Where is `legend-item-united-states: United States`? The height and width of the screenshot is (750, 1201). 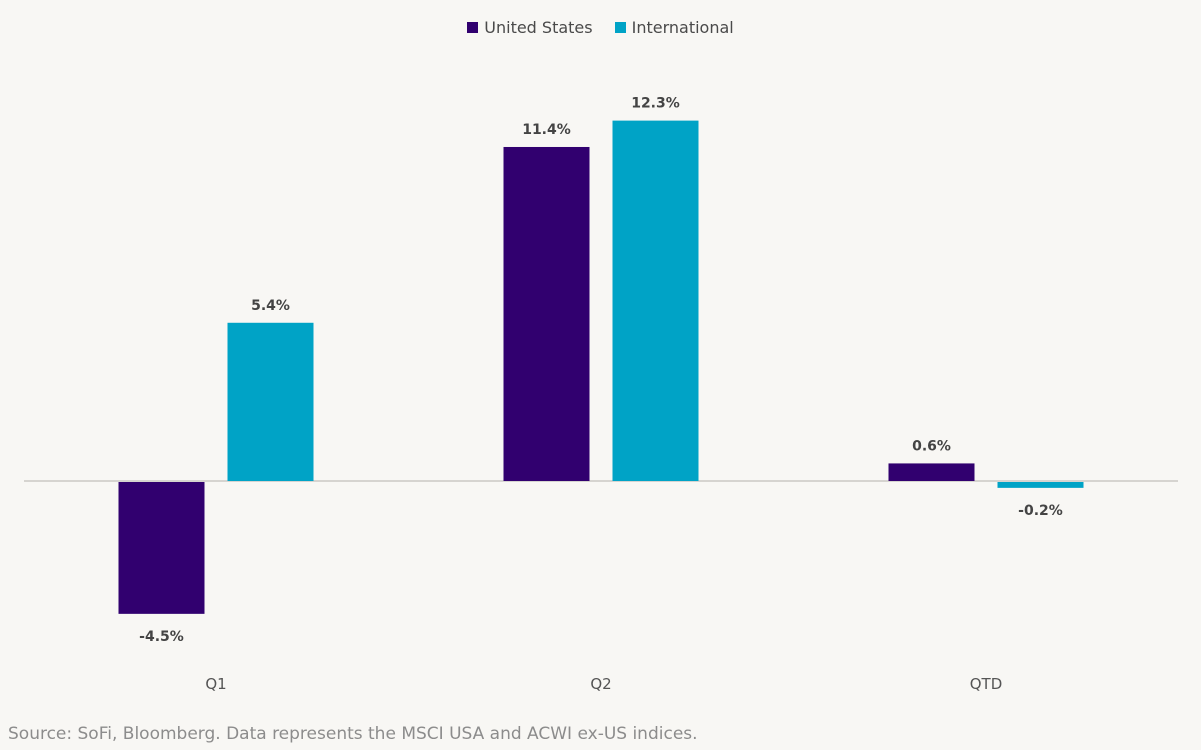
legend-item-united-states: United States is located at coordinates (530, 27).